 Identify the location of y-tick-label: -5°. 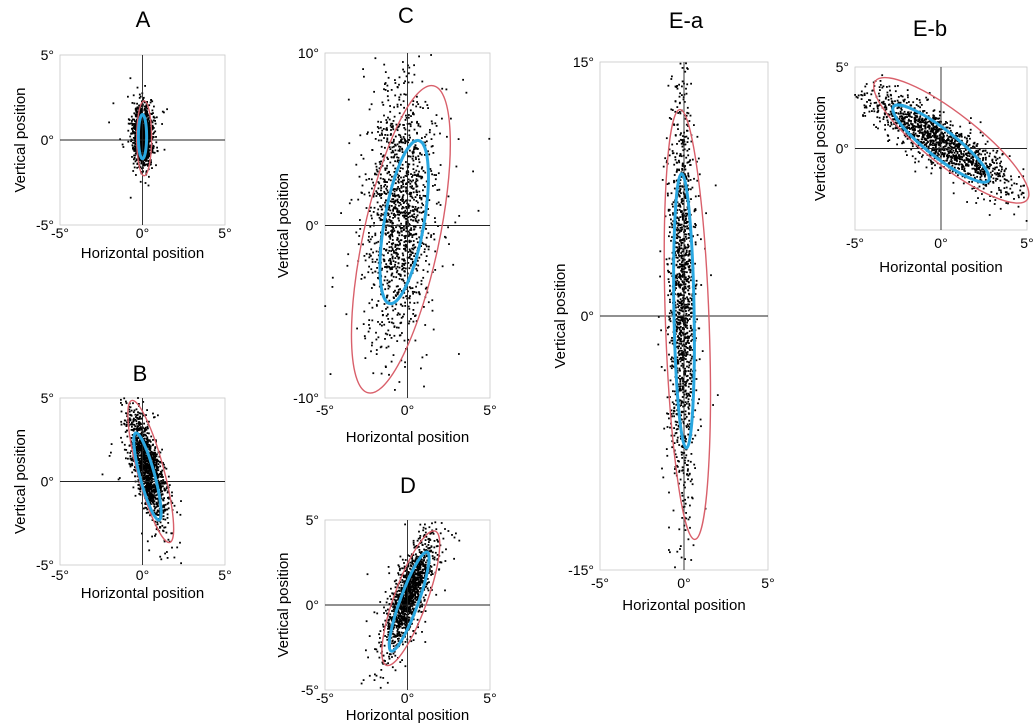
(45, 565).